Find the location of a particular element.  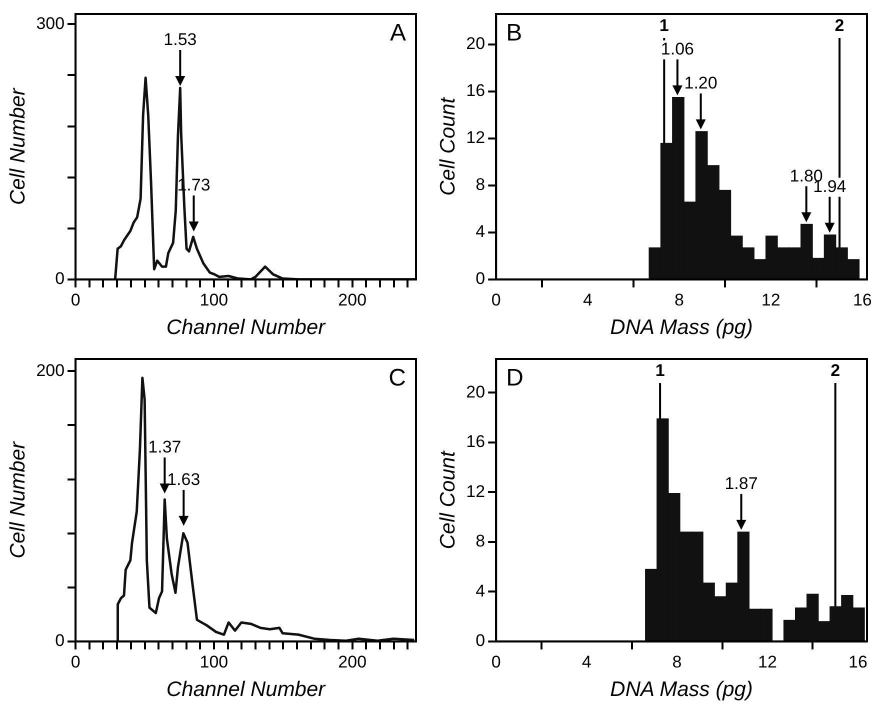

annotation: 1.53 is located at coordinates (180, 40).